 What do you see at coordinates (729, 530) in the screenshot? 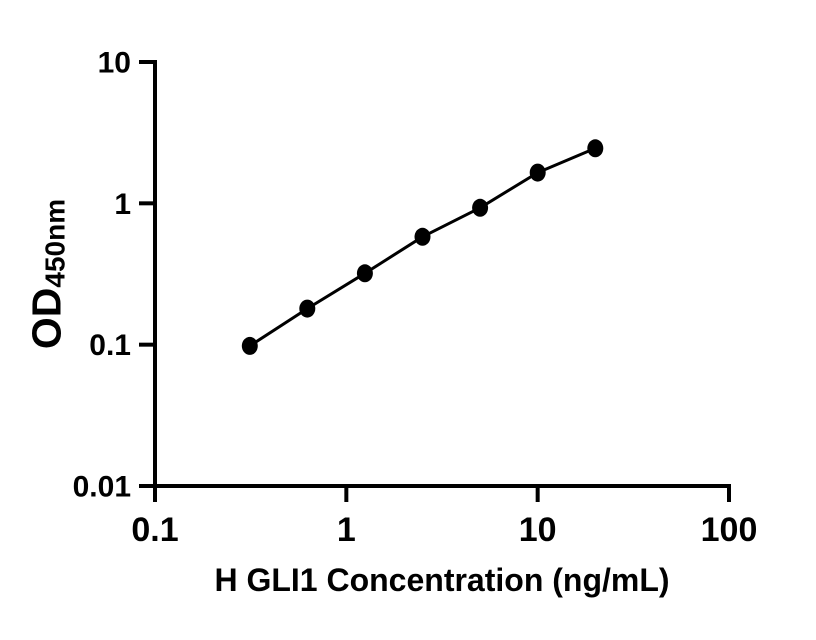
I see `x-tick-label: 100` at bounding box center [729, 530].